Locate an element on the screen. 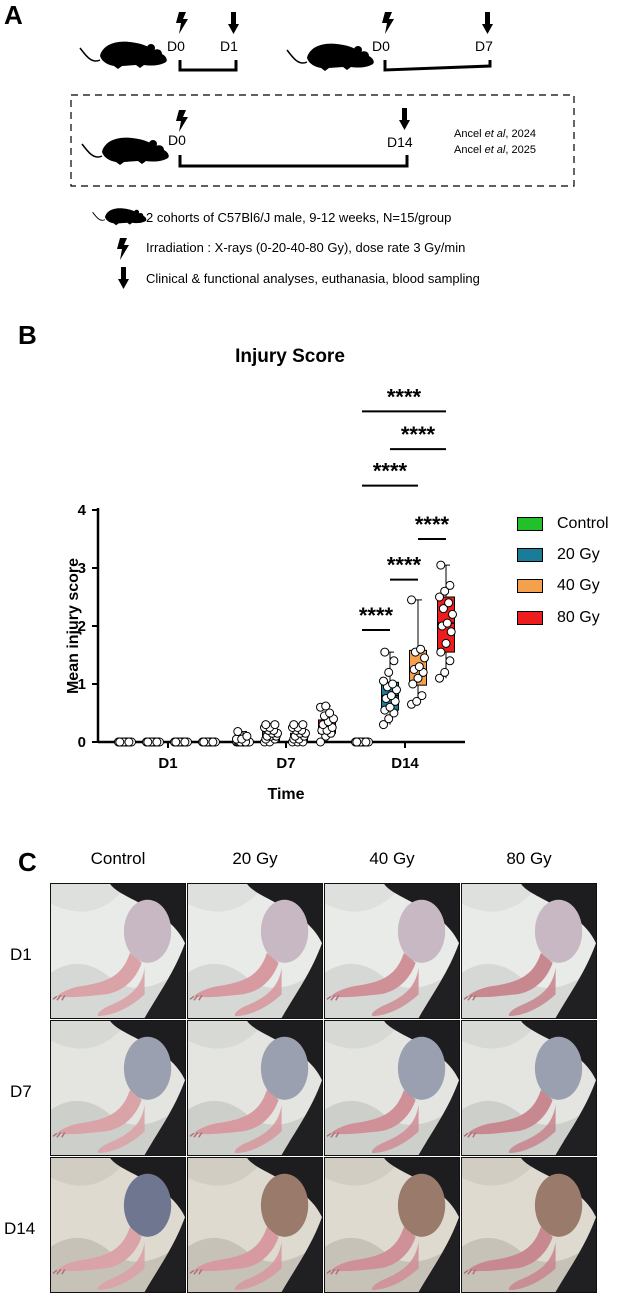 The width and height of the screenshot is (620, 1299). photo-row-title: D1 is located at coordinates (21, 954).